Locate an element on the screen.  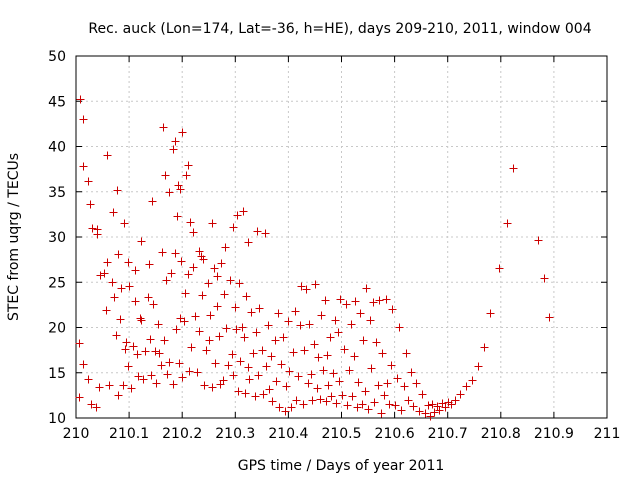
x-tick-label: 210.8 is located at coordinates (501, 434).